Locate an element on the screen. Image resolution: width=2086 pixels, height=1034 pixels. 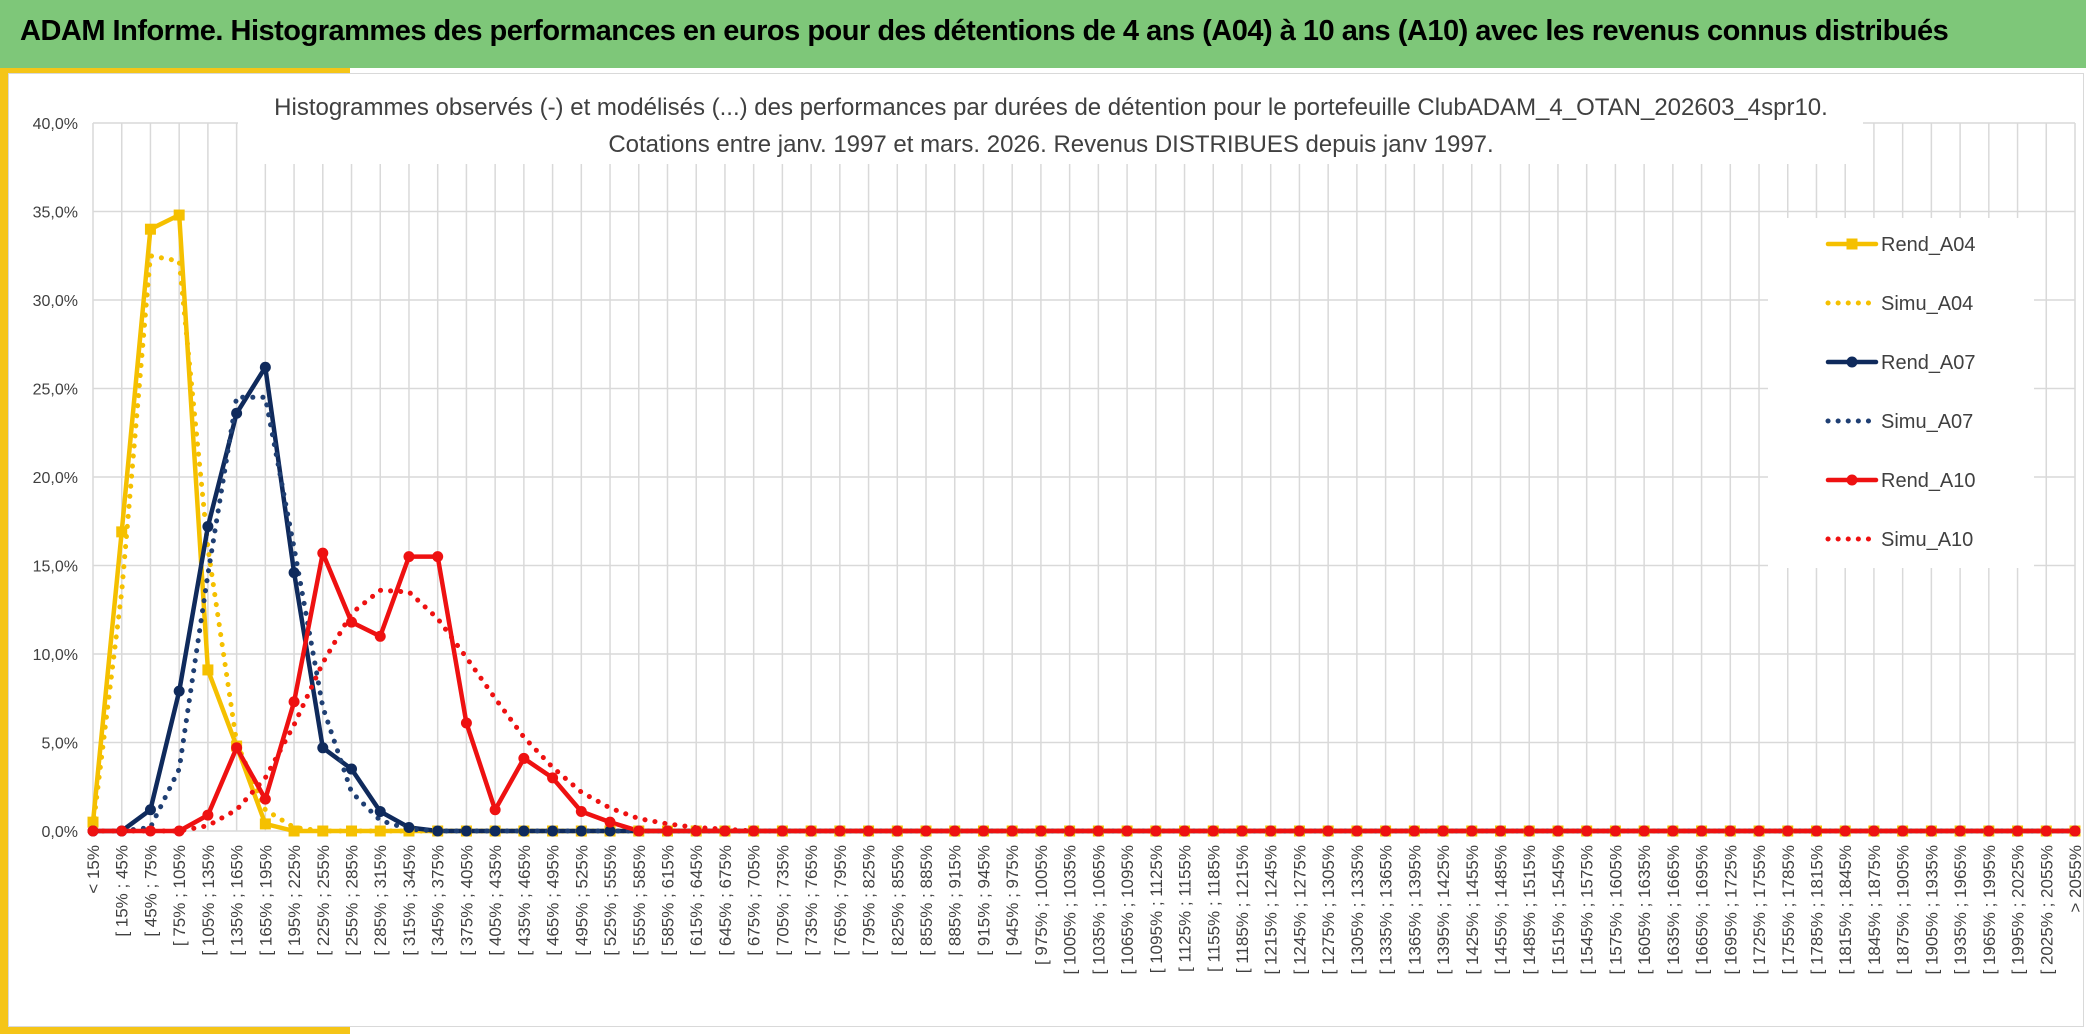
x-tick-label: [ 525% ; 555% is located at coordinates (610, 900).